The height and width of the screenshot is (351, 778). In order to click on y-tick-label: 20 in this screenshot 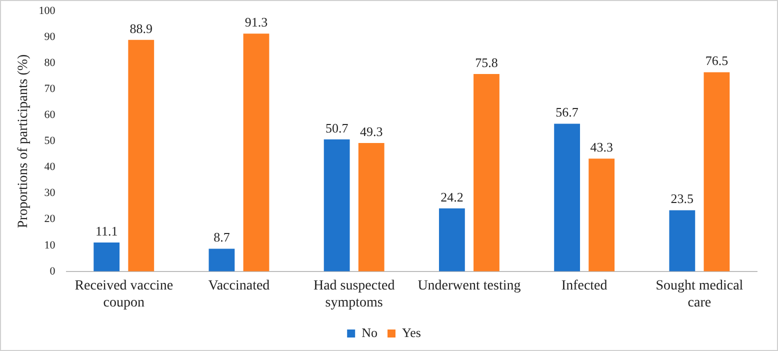, I will do `click(50, 219)`.